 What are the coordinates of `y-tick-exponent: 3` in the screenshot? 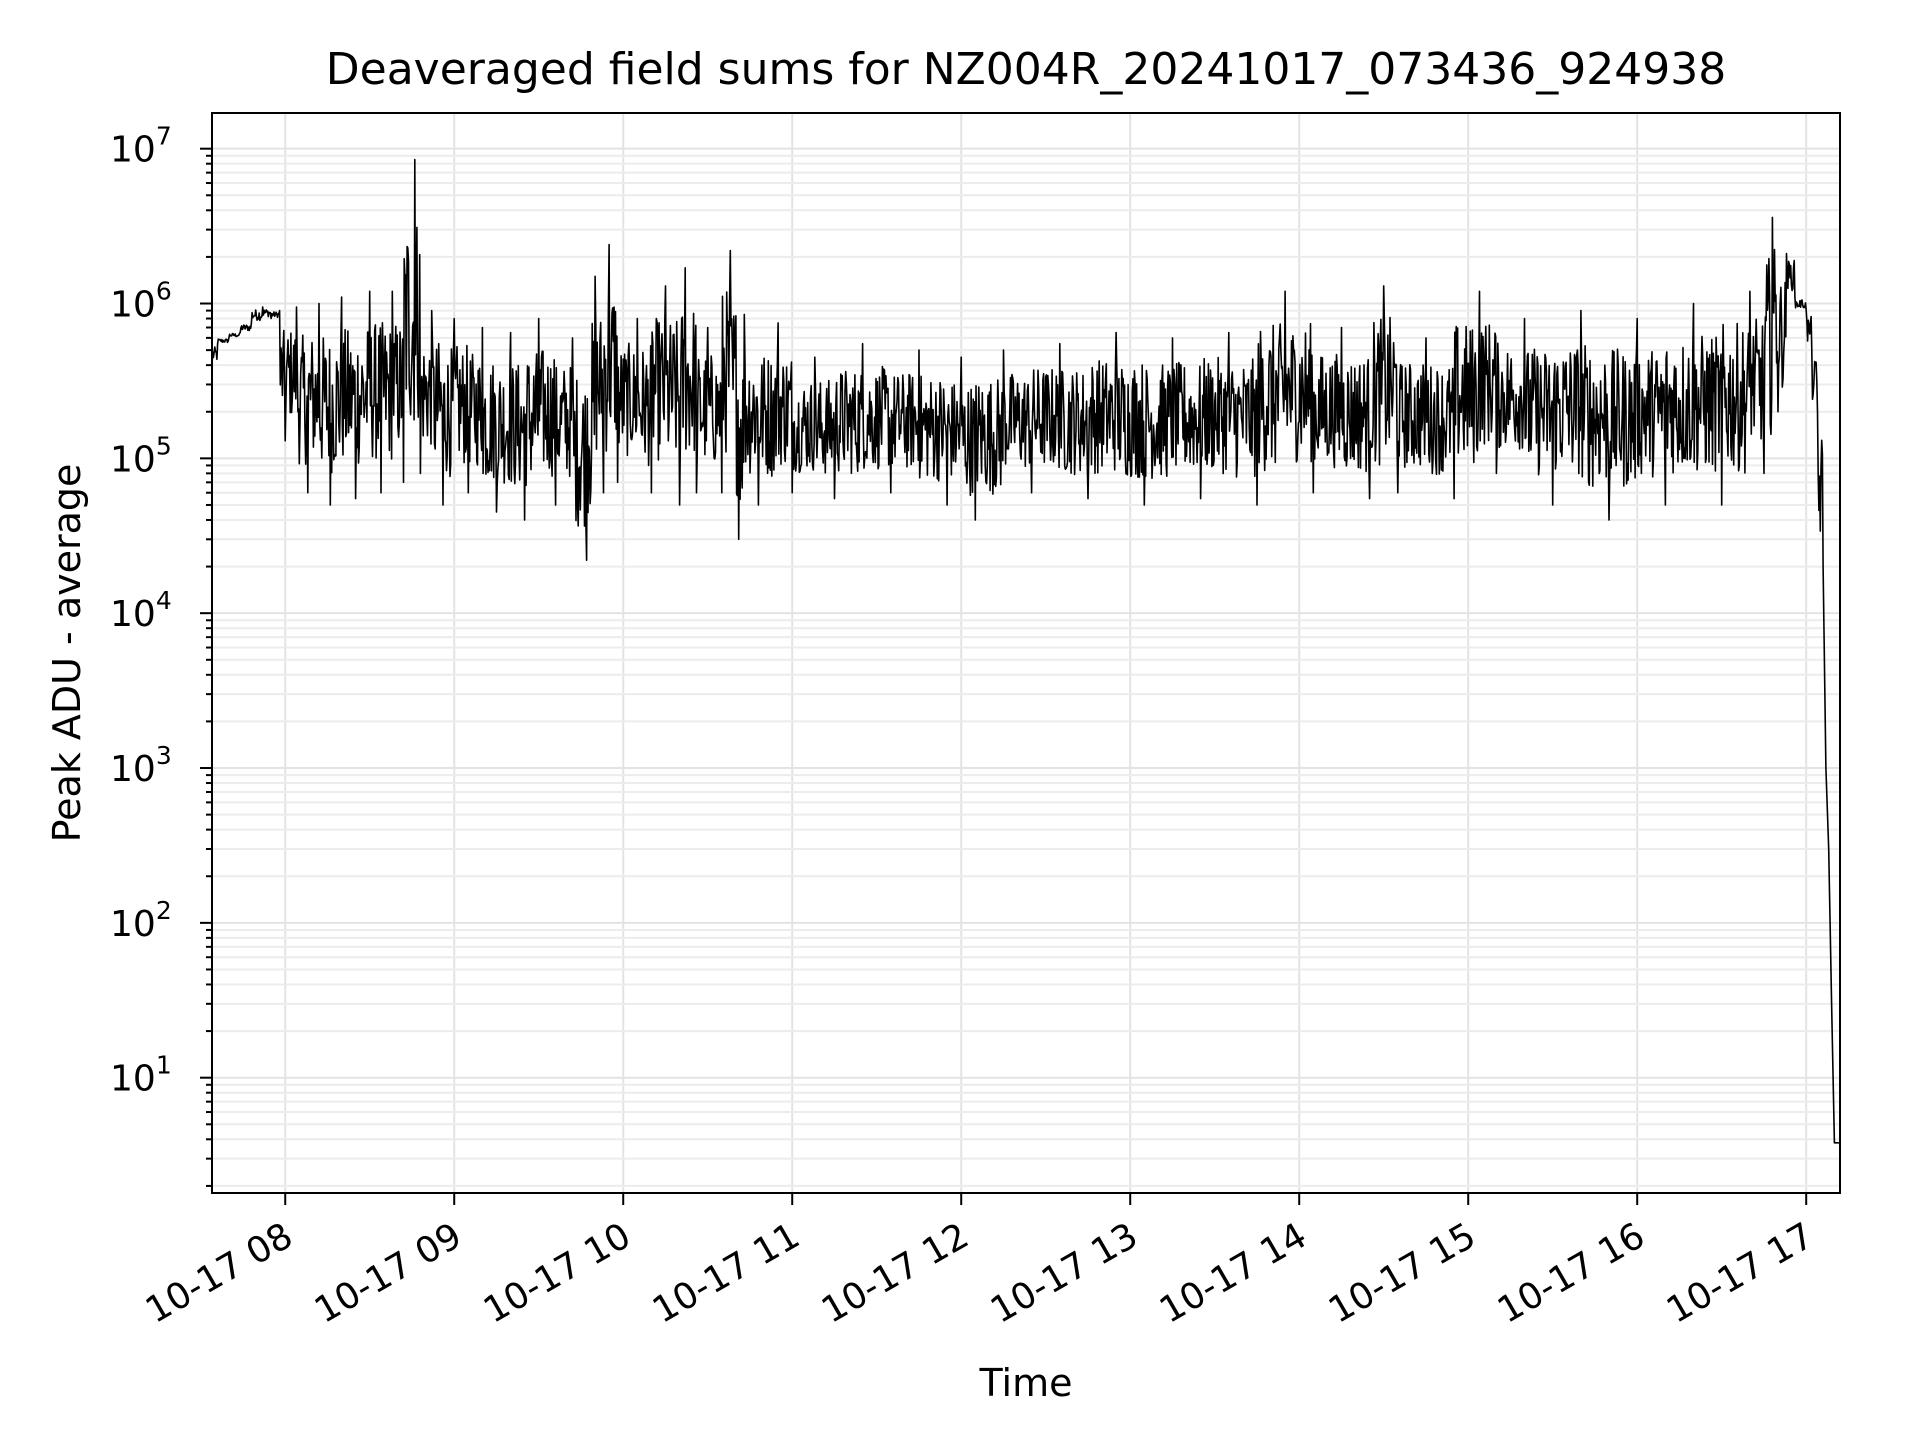 It's located at (164, 755).